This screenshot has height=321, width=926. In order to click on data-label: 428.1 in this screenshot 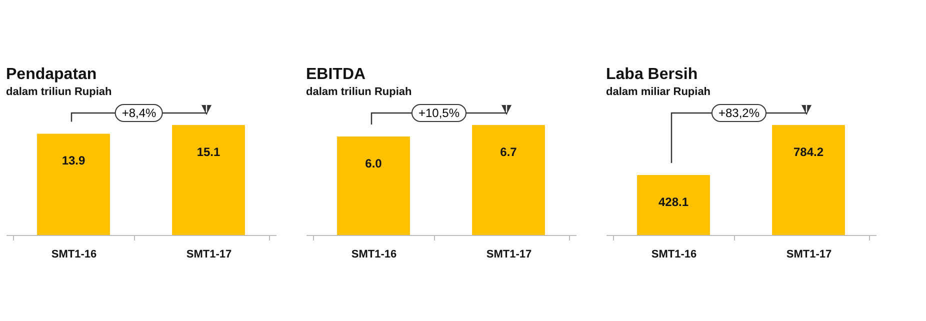, I will do `click(673, 201)`.